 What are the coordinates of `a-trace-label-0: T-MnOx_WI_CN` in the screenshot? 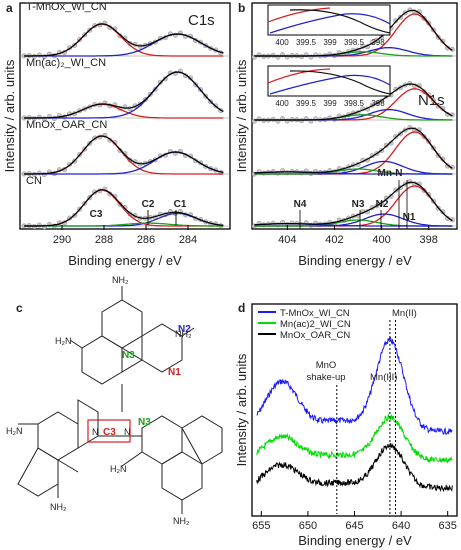 It's located at (66, 7).